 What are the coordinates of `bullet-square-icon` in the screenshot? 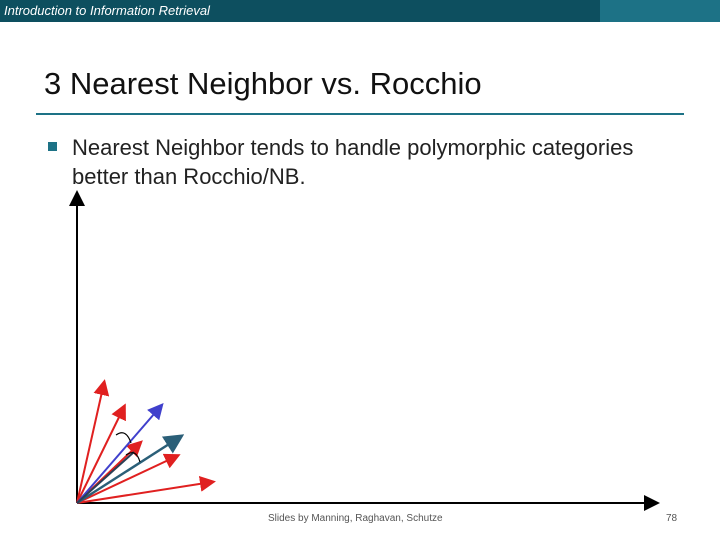 It's located at (52, 146).